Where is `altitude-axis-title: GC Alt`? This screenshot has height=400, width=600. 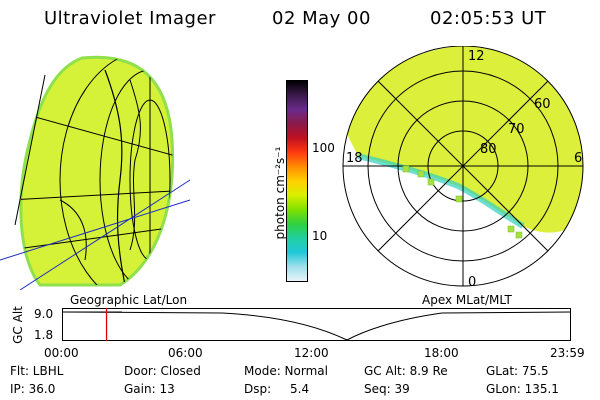
altitude-axis-title: GC Alt is located at coordinates (18, 325).